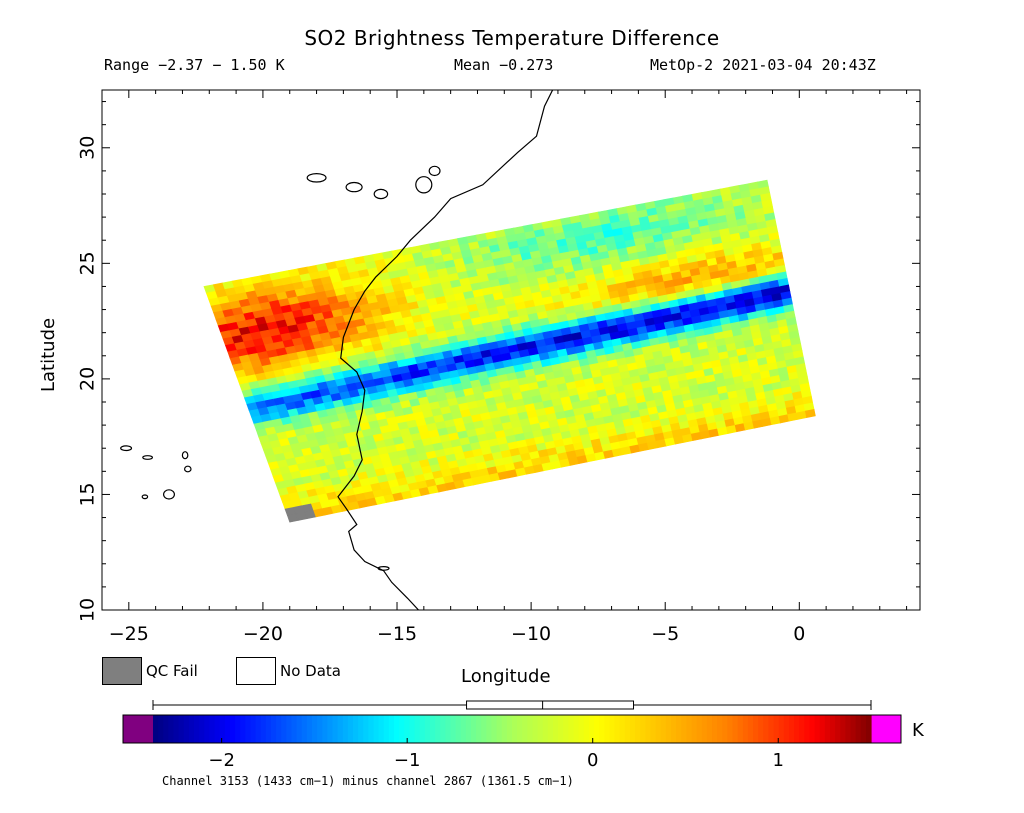 The image size is (1024, 813). What do you see at coordinates (88, 148) in the screenshot?
I see `y-tick-label: 30` at bounding box center [88, 148].